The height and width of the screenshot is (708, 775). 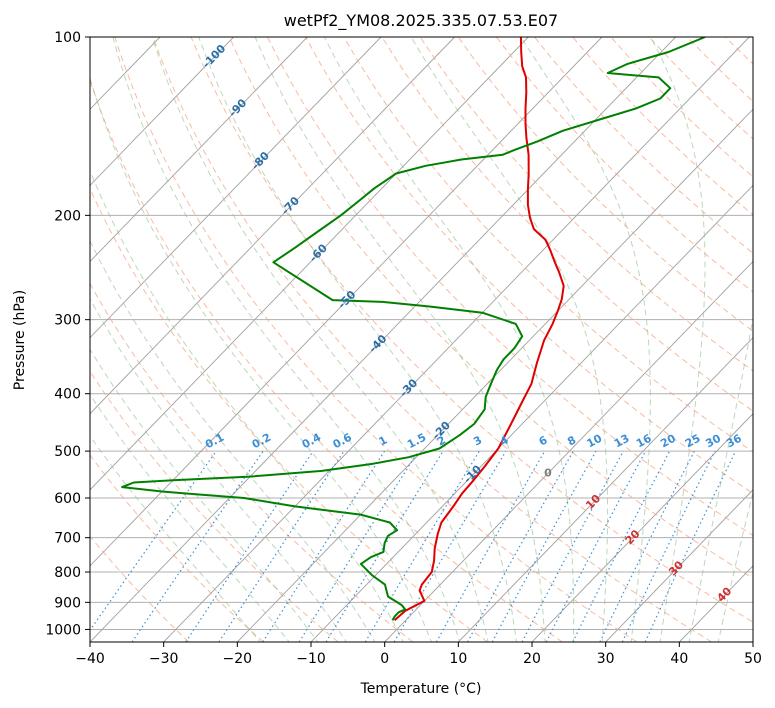 What do you see at coordinates (63, 630) in the screenshot?
I see `y-tick-label: 1000` at bounding box center [63, 630].